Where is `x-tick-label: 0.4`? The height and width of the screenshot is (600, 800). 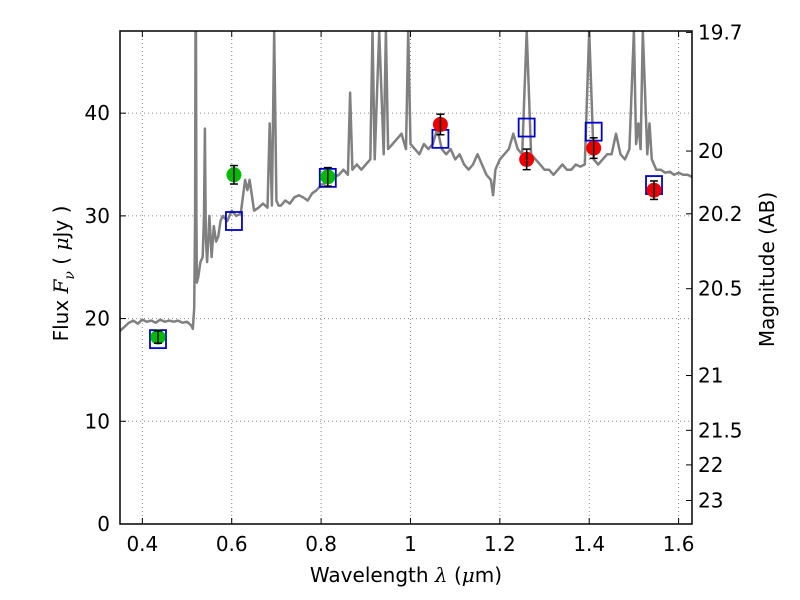 x-tick-label: 0.4 is located at coordinates (142, 544).